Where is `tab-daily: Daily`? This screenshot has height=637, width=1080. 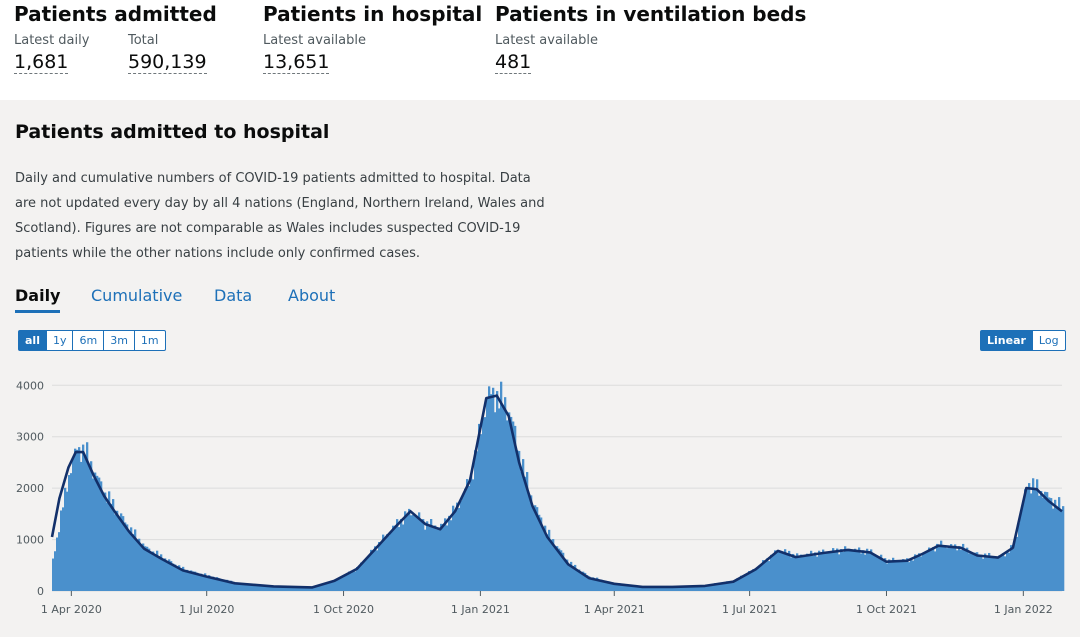 tab-daily: Daily is located at coordinates (38, 299).